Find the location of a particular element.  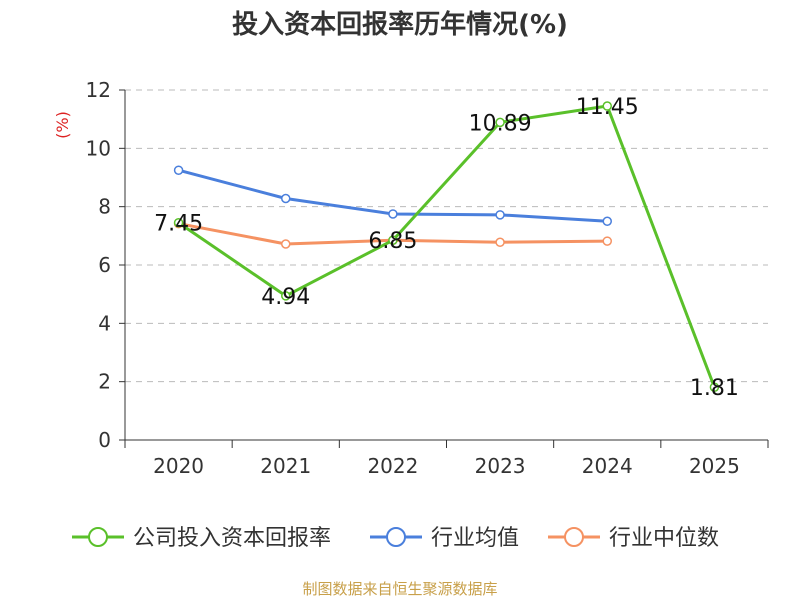

legend-item: 公司投入资本回报率 is located at coordinates (201, 538).